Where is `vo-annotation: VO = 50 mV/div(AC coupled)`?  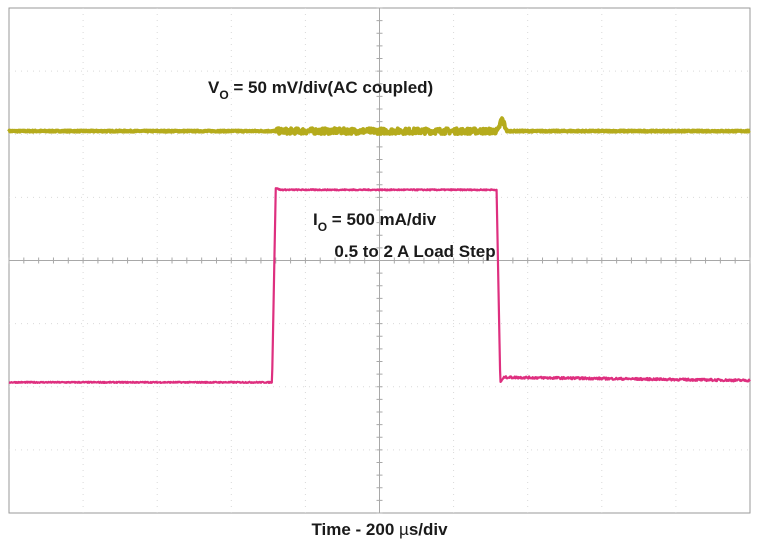 vo-annotation: VO = 50 mV/div(AC coupled) is located at coordinates (320, 90).